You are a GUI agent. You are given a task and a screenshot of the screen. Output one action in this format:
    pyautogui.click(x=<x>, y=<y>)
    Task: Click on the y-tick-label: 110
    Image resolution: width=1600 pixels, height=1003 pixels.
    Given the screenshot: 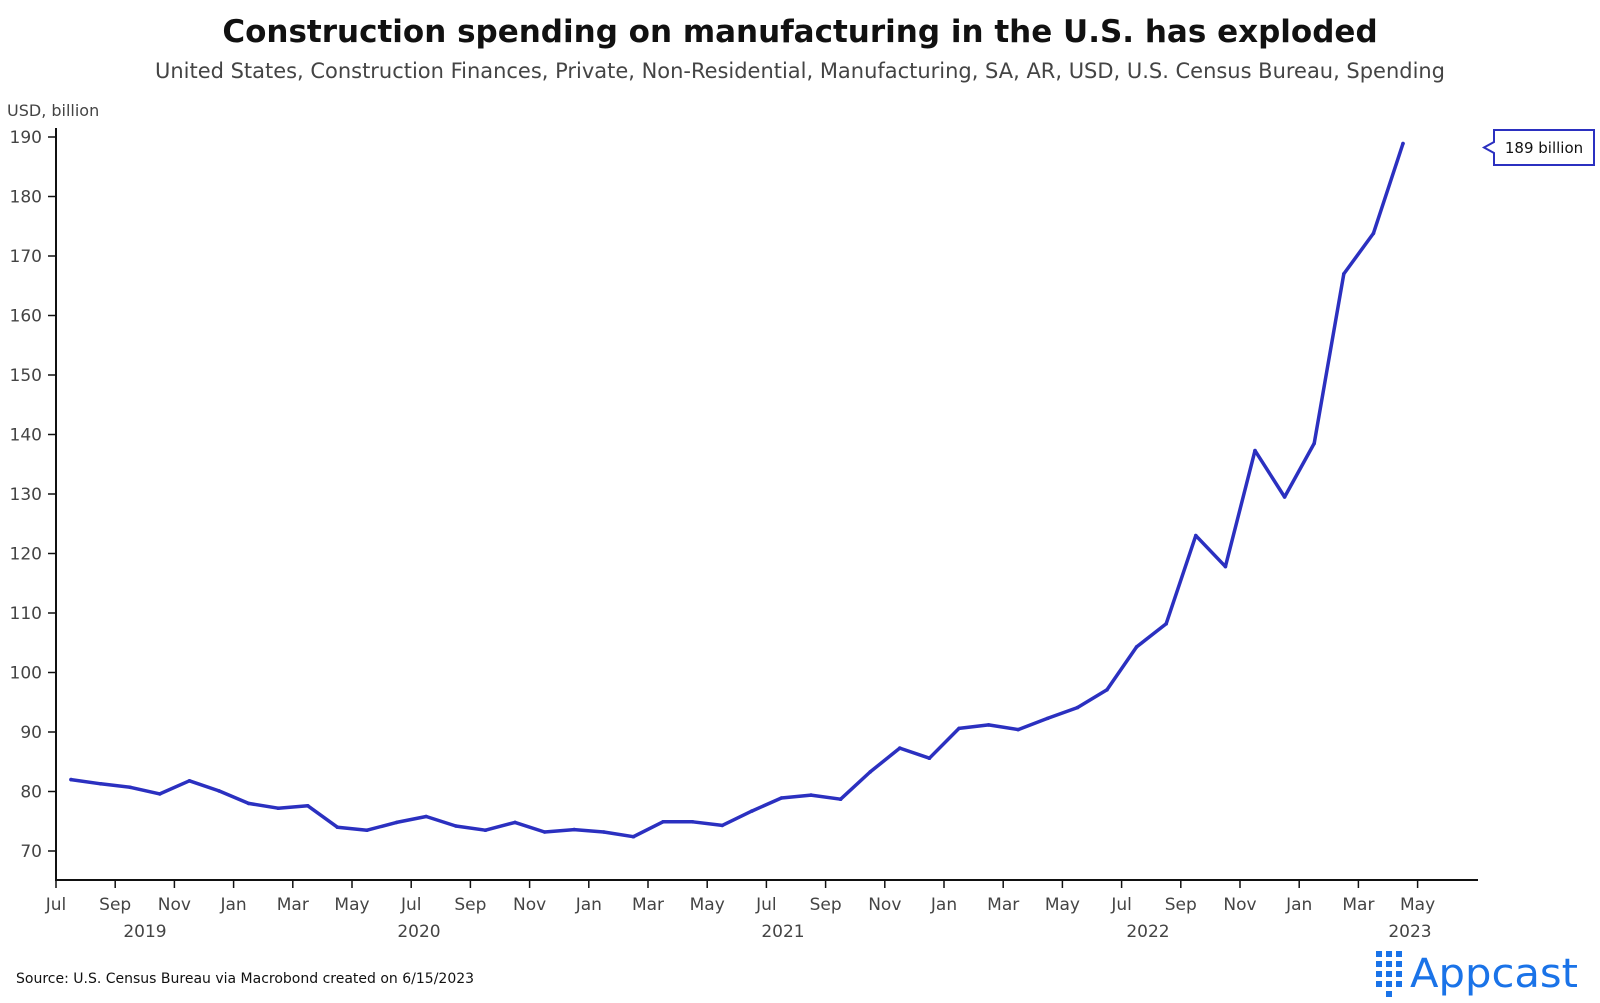 What is the action you would take?
    pyautogui.click(x=26, y=614)
    